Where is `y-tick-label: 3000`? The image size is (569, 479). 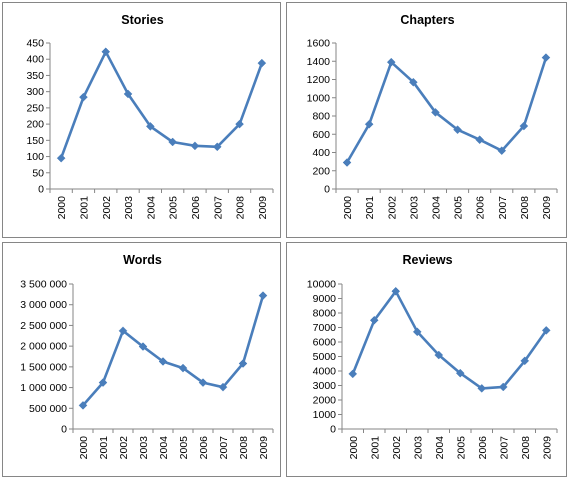 y-tick-label: 3000 is located at coordinates (325, 386).